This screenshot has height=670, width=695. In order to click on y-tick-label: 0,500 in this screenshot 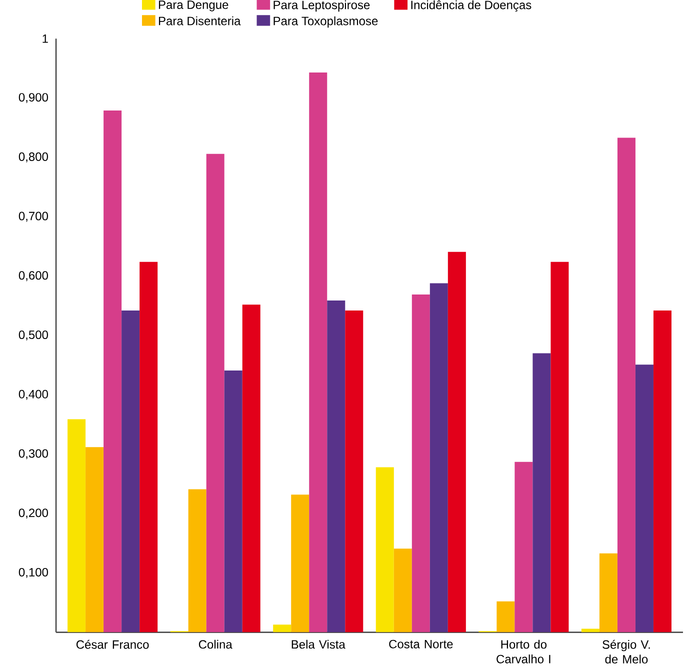, I will do `click(33, 335)`.